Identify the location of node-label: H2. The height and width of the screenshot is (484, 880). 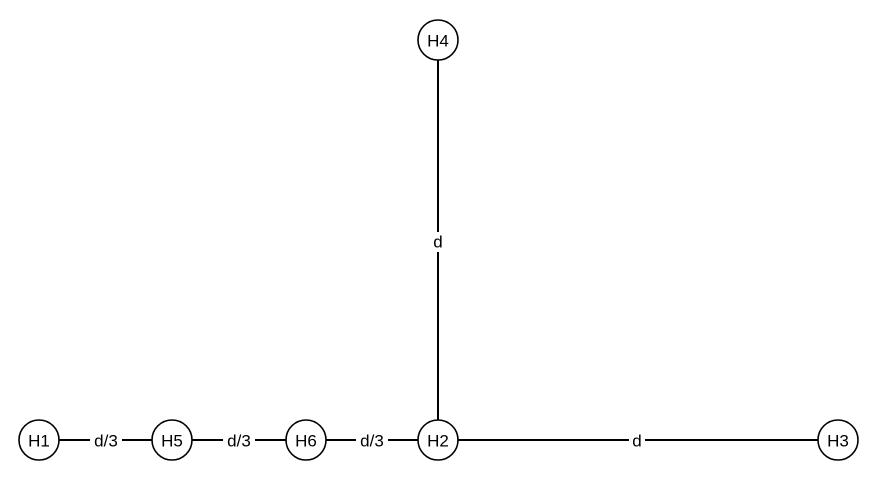
(438, 441).